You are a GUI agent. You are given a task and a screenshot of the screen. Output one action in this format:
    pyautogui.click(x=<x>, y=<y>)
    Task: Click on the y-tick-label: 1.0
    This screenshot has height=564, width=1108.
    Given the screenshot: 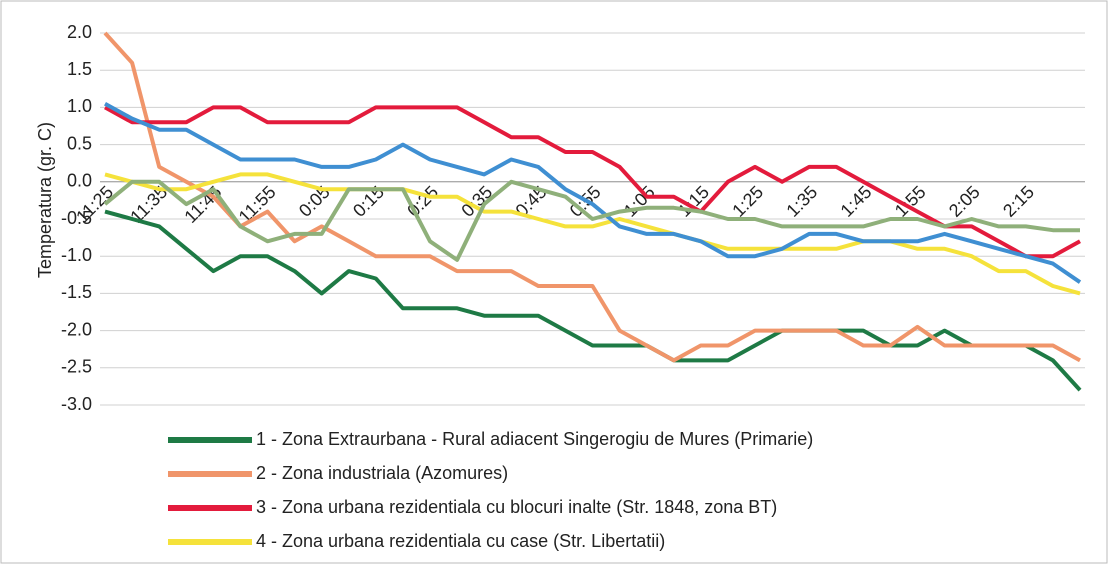 What is the action you would take?
    pyautogui.click(x=79, y=106)
    